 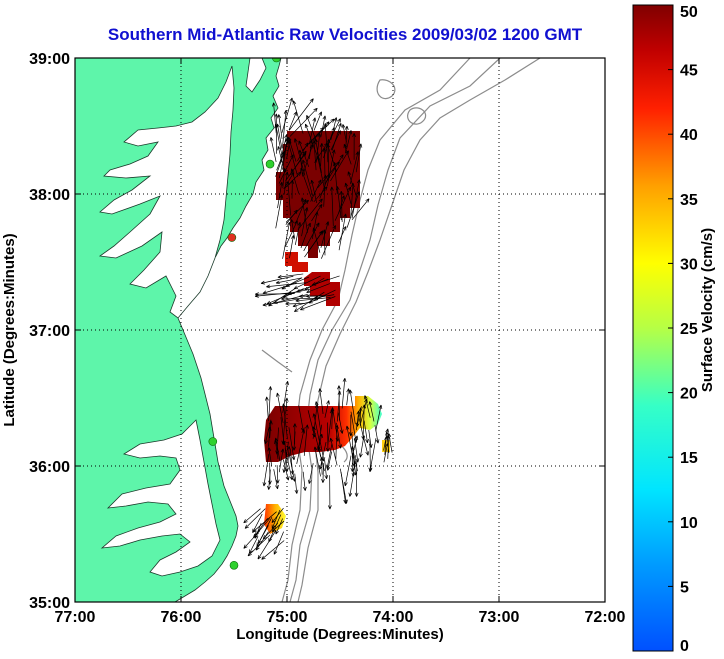 I want to click on x-tick-label: 72:00, so click(x=605, y=617).